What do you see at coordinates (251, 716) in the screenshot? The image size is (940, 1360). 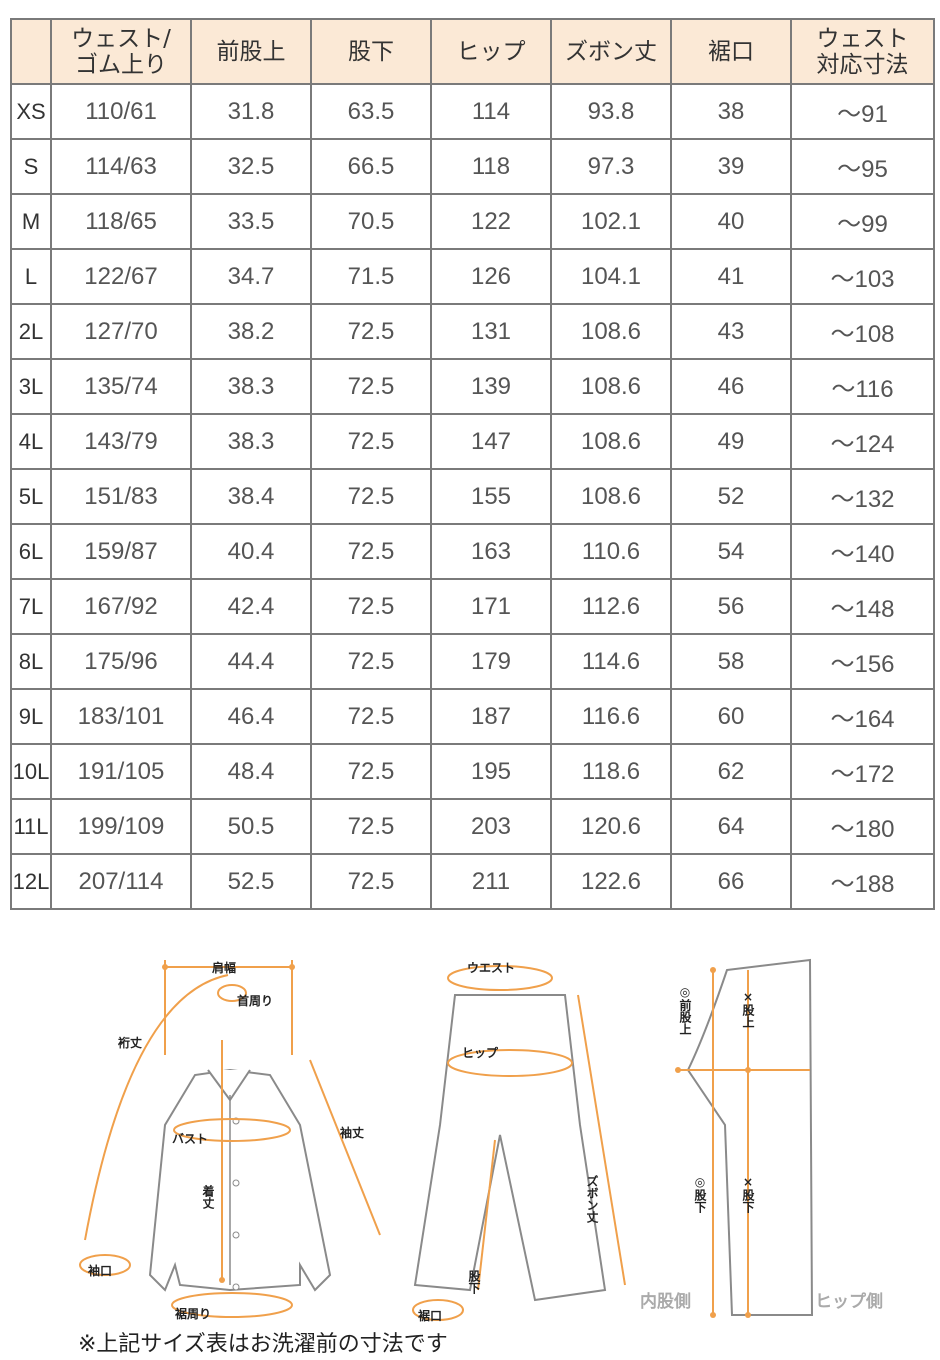 I see `table-cell: 46.4` at bounding box center [251, 716].